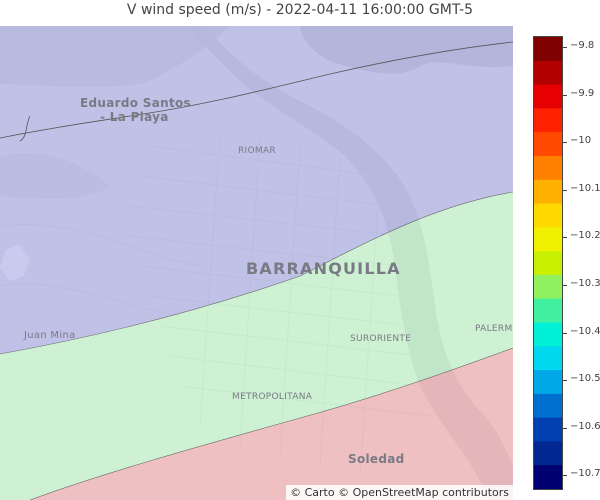 Image resolution: width=600 pixels, height=500 pixels. I want to click on colorbar-tick-label: −10.4, so click(585, 331).